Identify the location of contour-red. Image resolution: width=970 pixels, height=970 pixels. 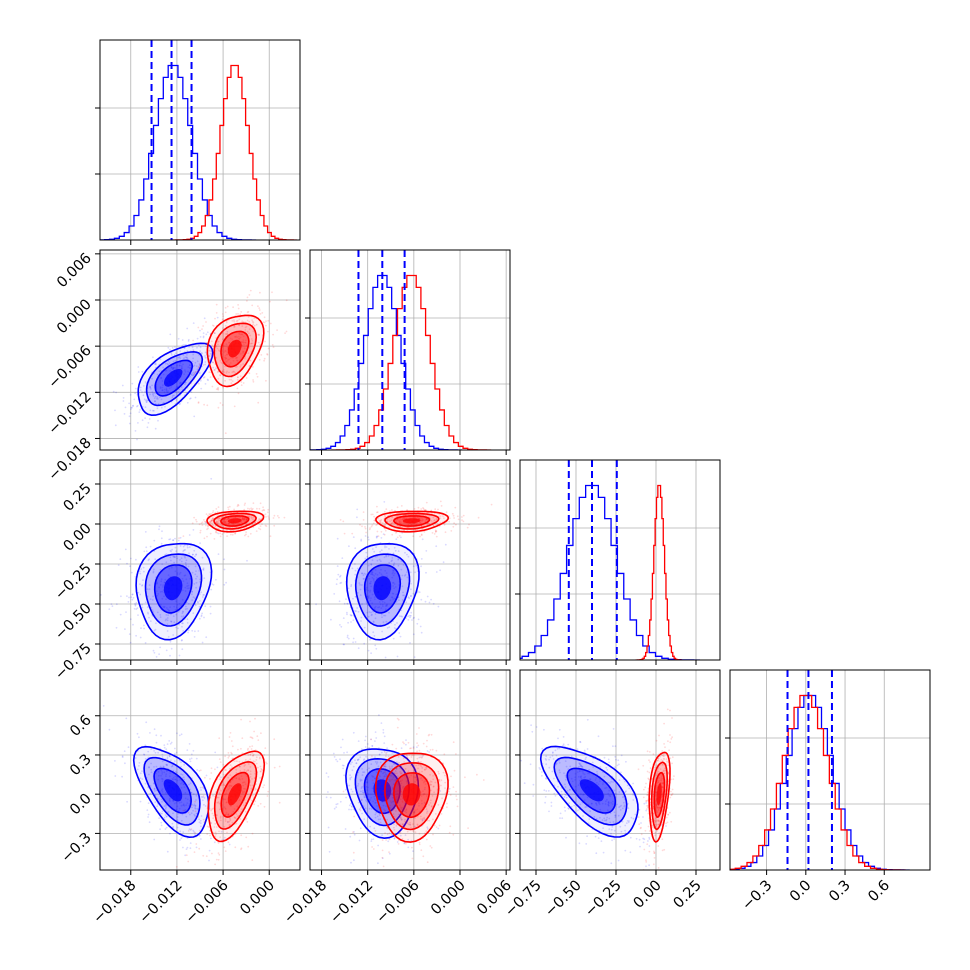
(411, 521).